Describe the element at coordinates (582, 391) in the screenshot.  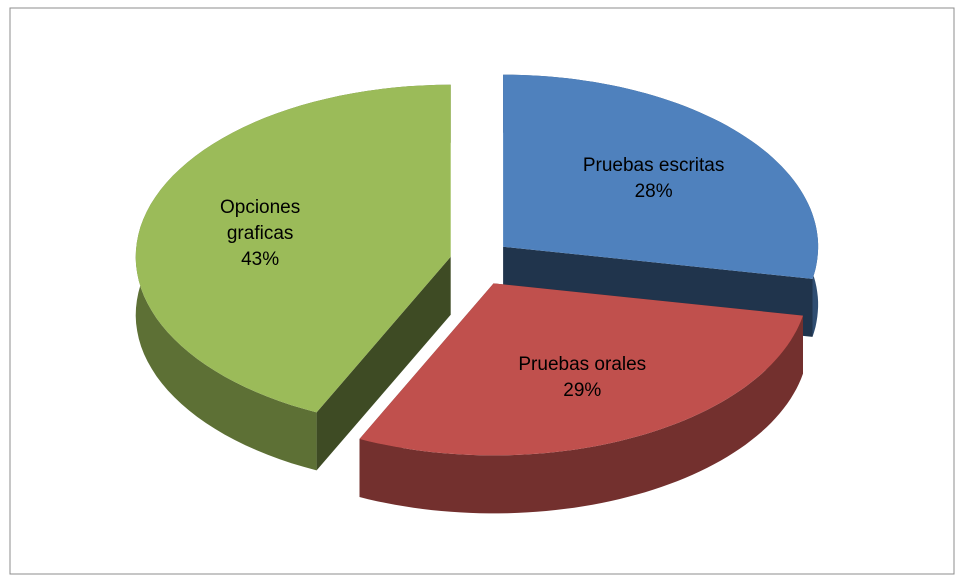
I see `slice-value: 29%` at that location.